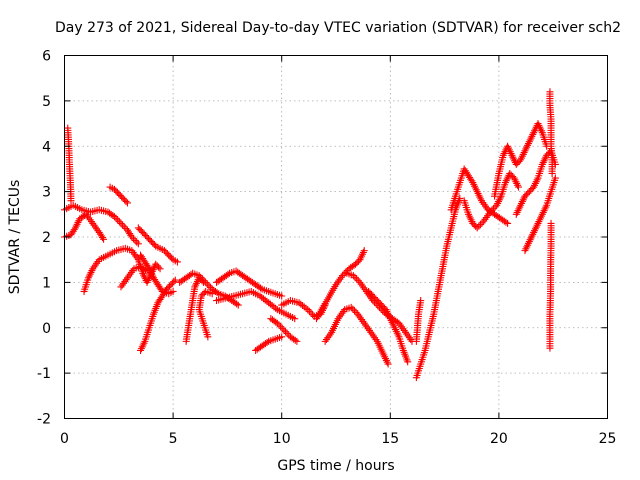  Describe the element at coordinates (173, 439) in the screenshot. I see `x-tick-label: 5` at that location.